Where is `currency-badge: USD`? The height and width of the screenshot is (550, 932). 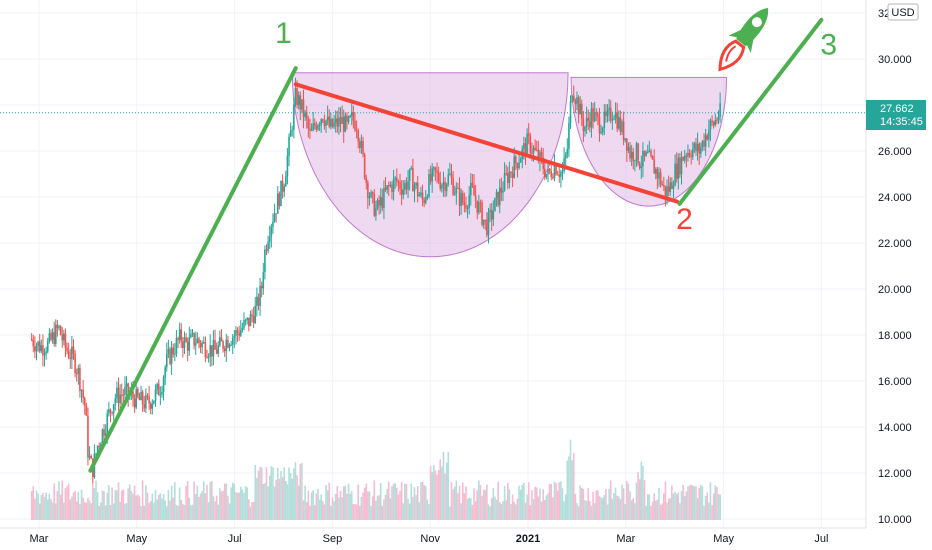 currency-badge: USD is located at coordinates (903, 12).